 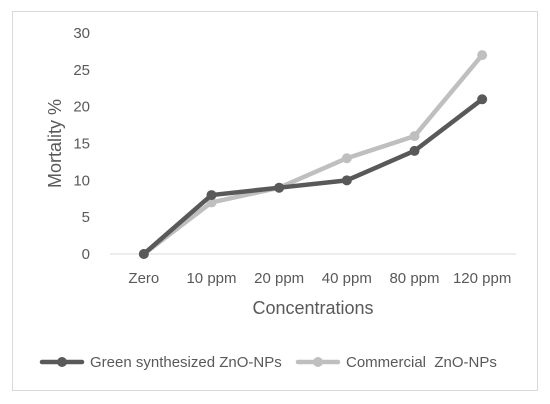 What do you see at coordinates (482, 278) in the screenshot?
I see `x-tick-label: 120 ppm` at bounding box center [482, 278].